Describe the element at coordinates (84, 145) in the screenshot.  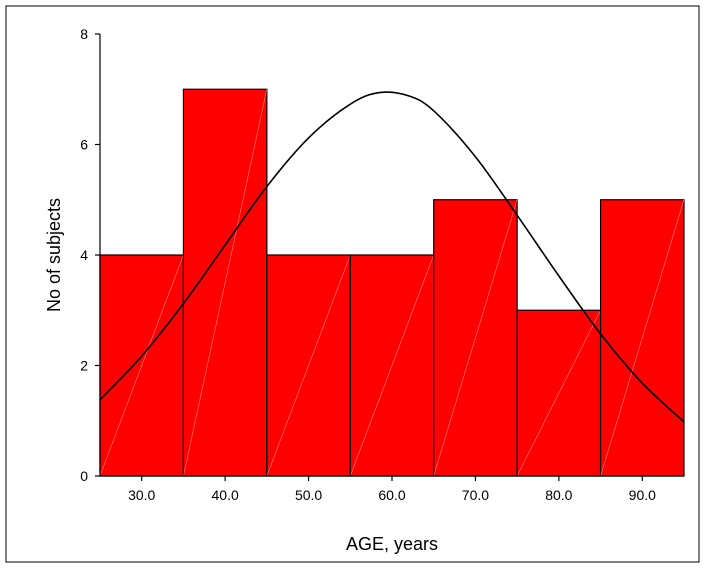
I see `y-tick-label: 6` at that location.